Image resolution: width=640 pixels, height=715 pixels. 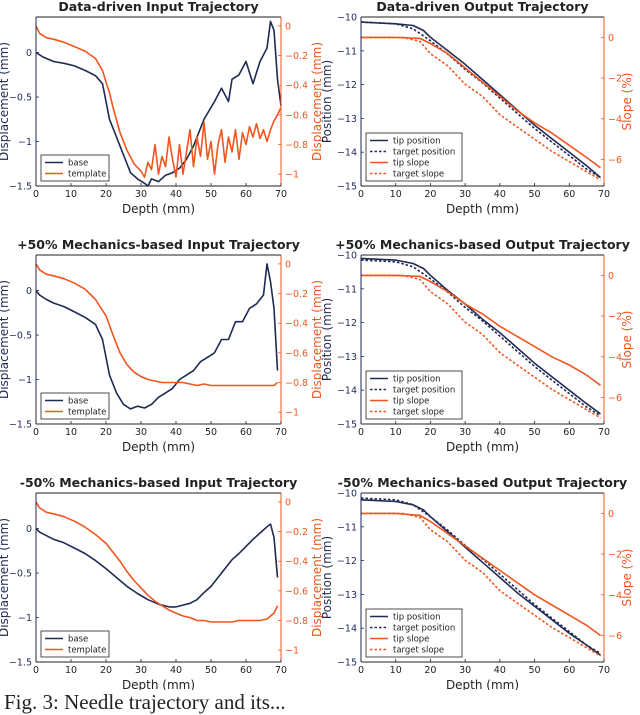 I want to click on legend-box, so click(x=75, y=644).